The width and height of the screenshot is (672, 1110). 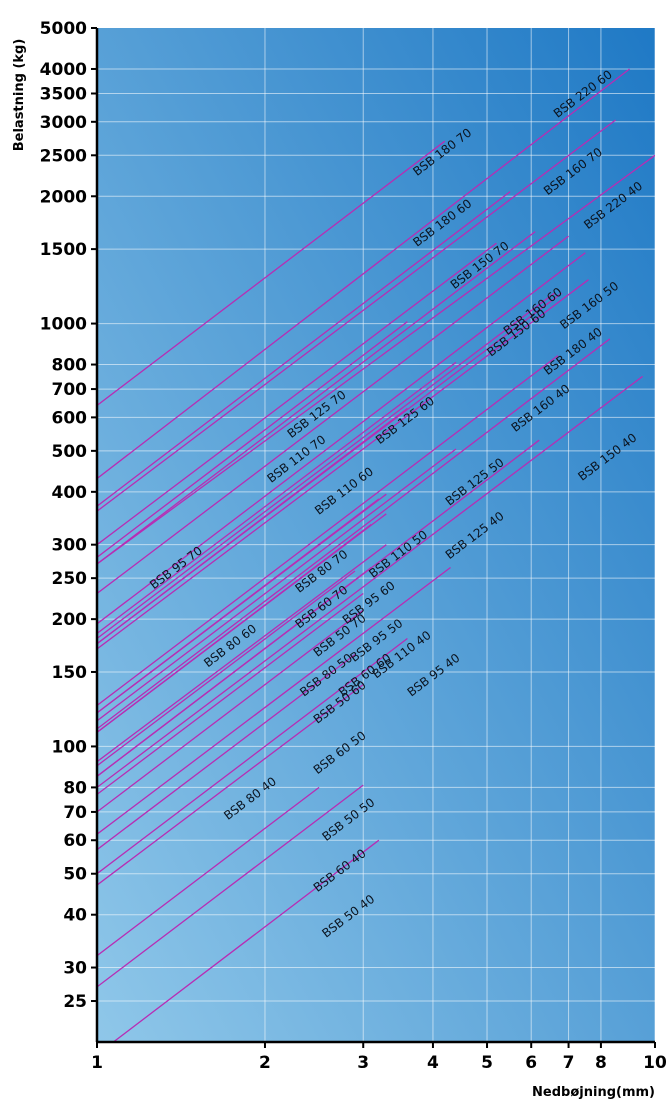 I want to click on y-tick-label: 60, so click(x=75, y=841).